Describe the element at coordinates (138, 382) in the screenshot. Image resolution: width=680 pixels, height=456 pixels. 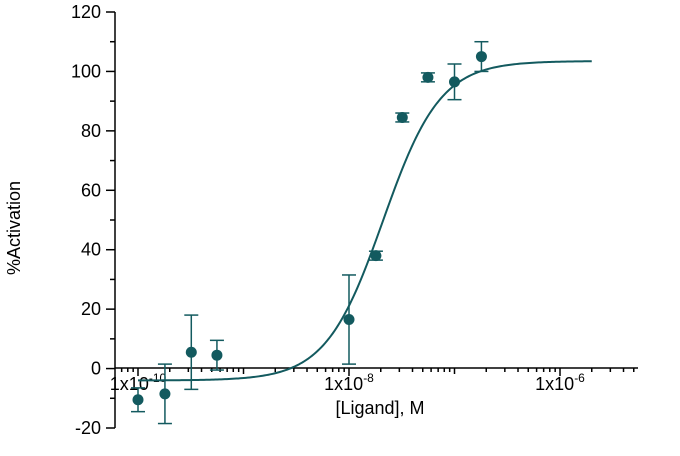
I see `x-tick-label: 1x10⁻¹⁰` at that location.